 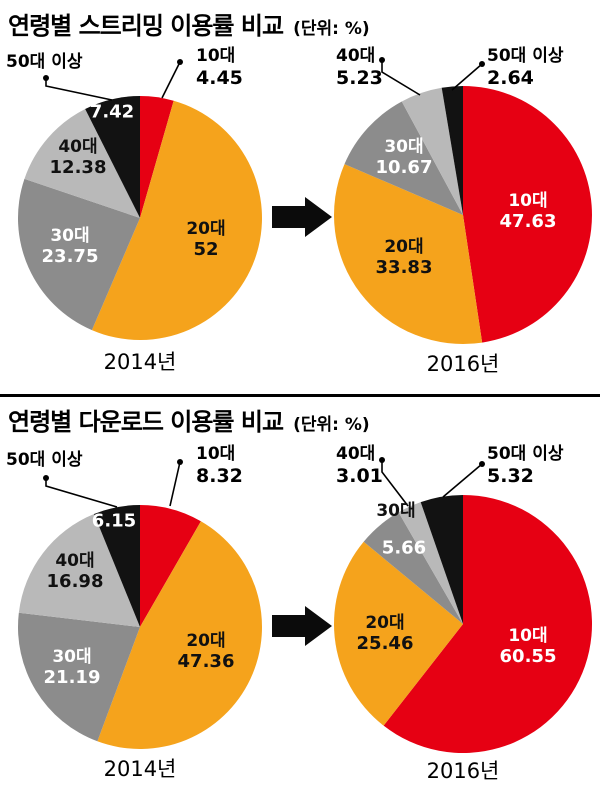 I want to click on s2-year-2014: 2014년, so click(x=140, y=769).